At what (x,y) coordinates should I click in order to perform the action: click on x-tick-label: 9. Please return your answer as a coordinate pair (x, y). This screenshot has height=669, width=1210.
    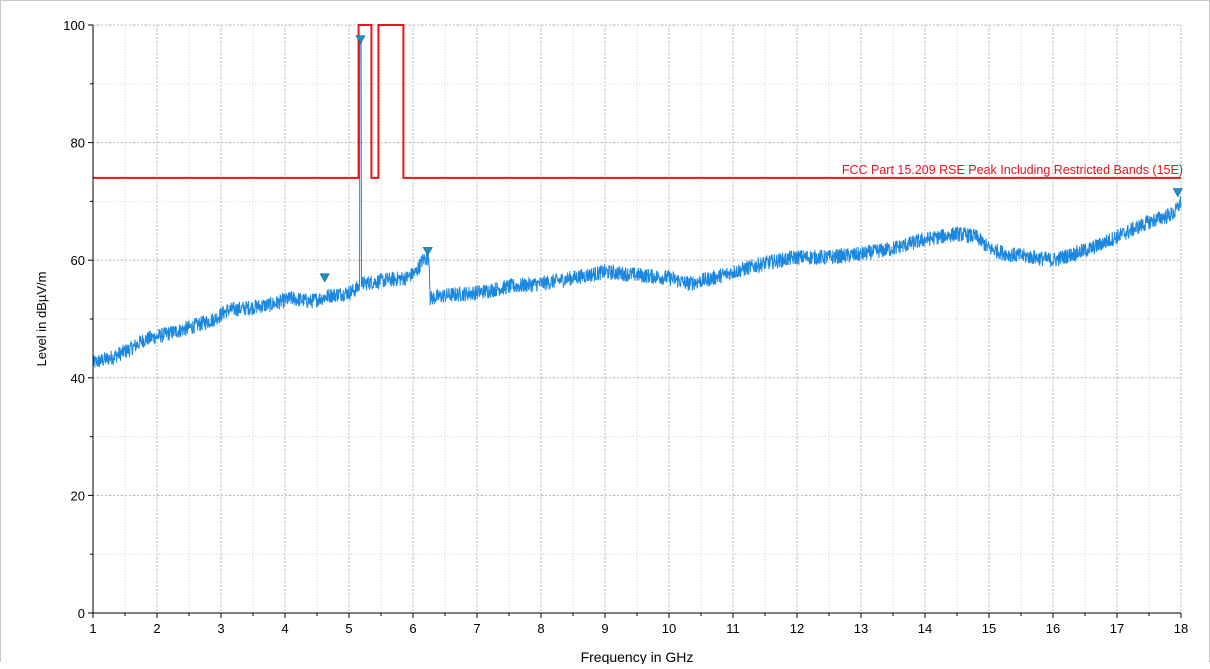
    Looking at the image, I should click on (604, 628).